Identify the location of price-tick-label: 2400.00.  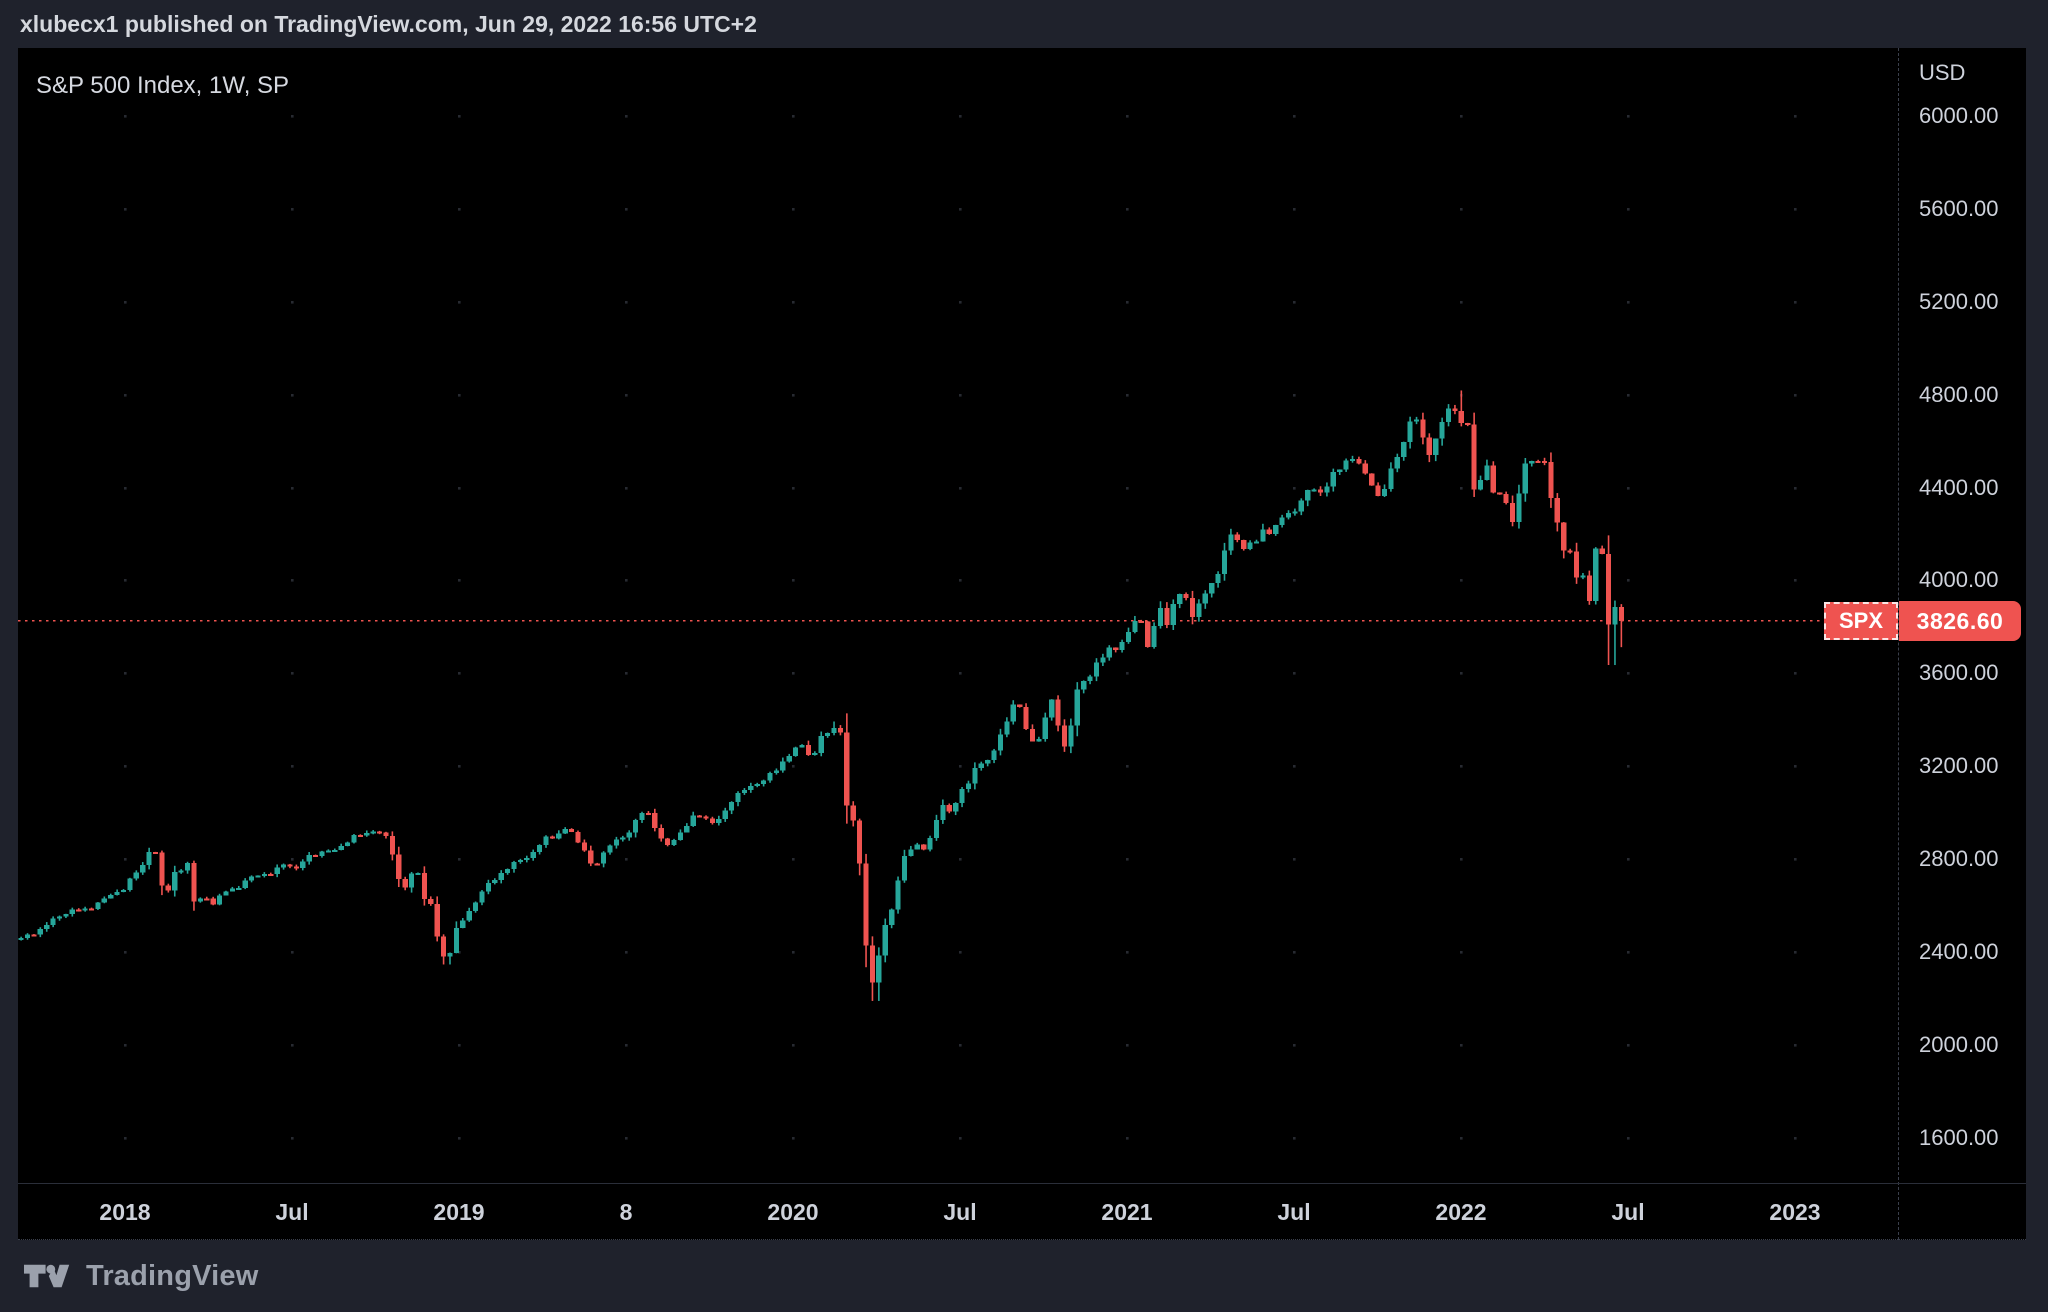
(1959, 952).